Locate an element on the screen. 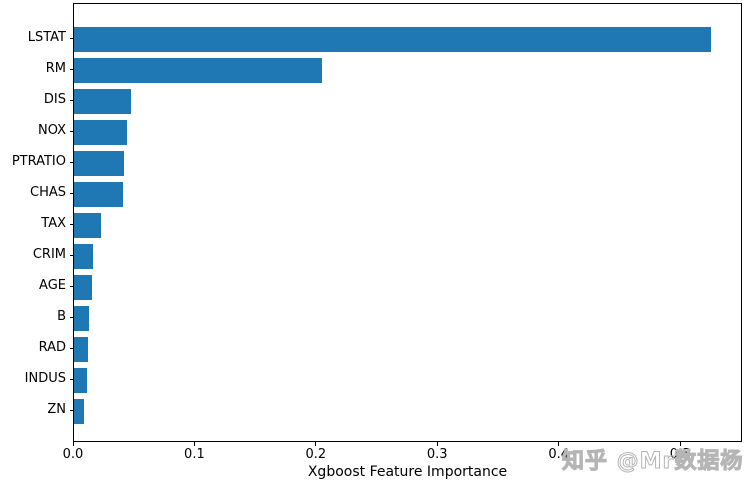 Image resolution: width=749 pixels, height=488 pixels. y-tick-label-lstat: LSTAT is located at coordinates (46, 37).